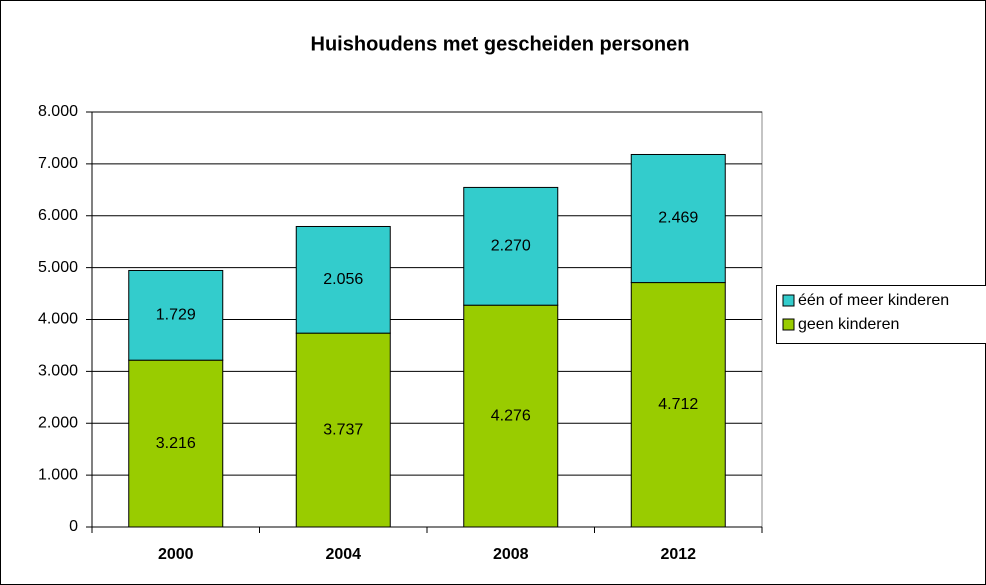 The image size is (986, 585). Describe the element at coordinates (343, 554) in the screenshot. I see `x-tick-label: 2004` at that location.